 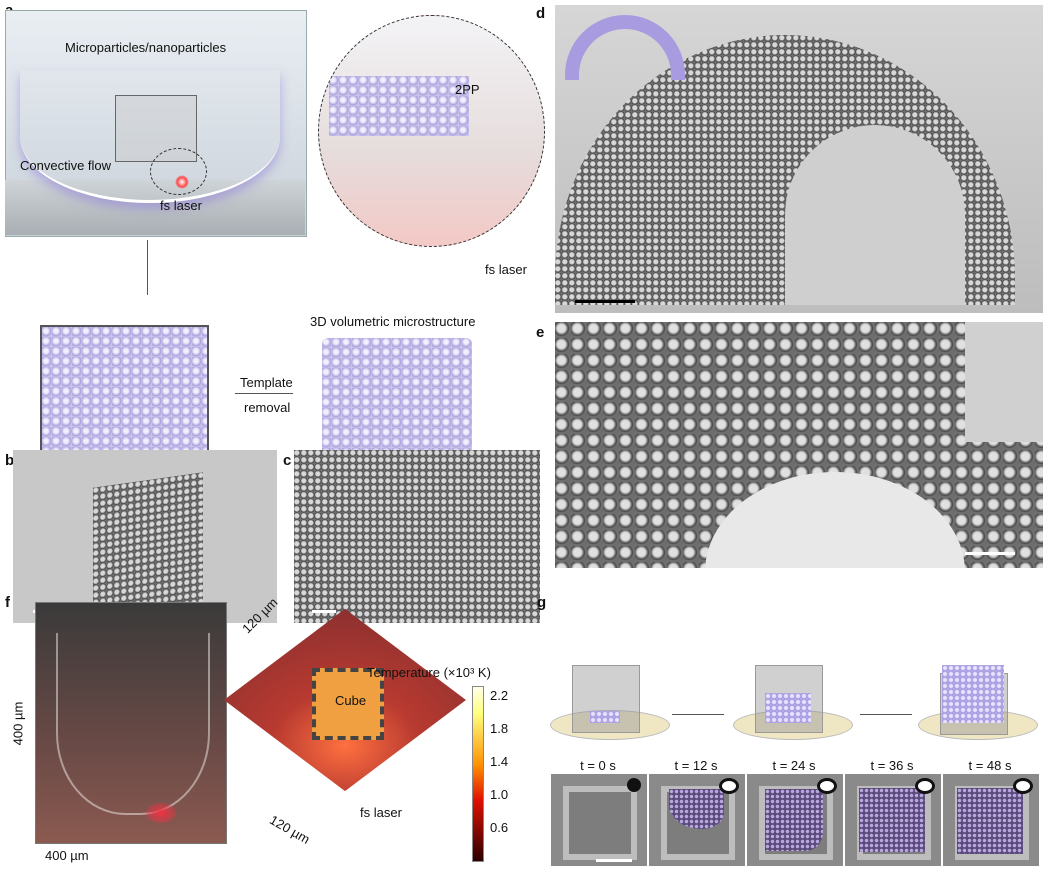 What do you see at coordinates (67, 855) in the screenshot?
I see `dim-400-horizontal: 400 µm` at bounding box center [67, 855].